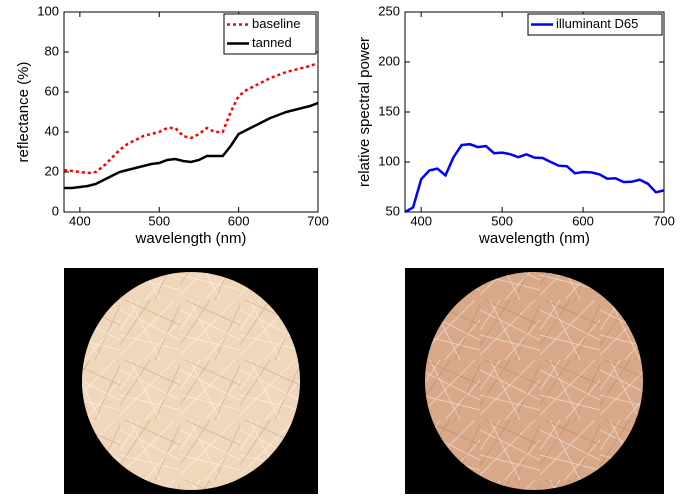 The image size is (699, 496). I want to click on y-tick-label: 60, so click(52, 90).